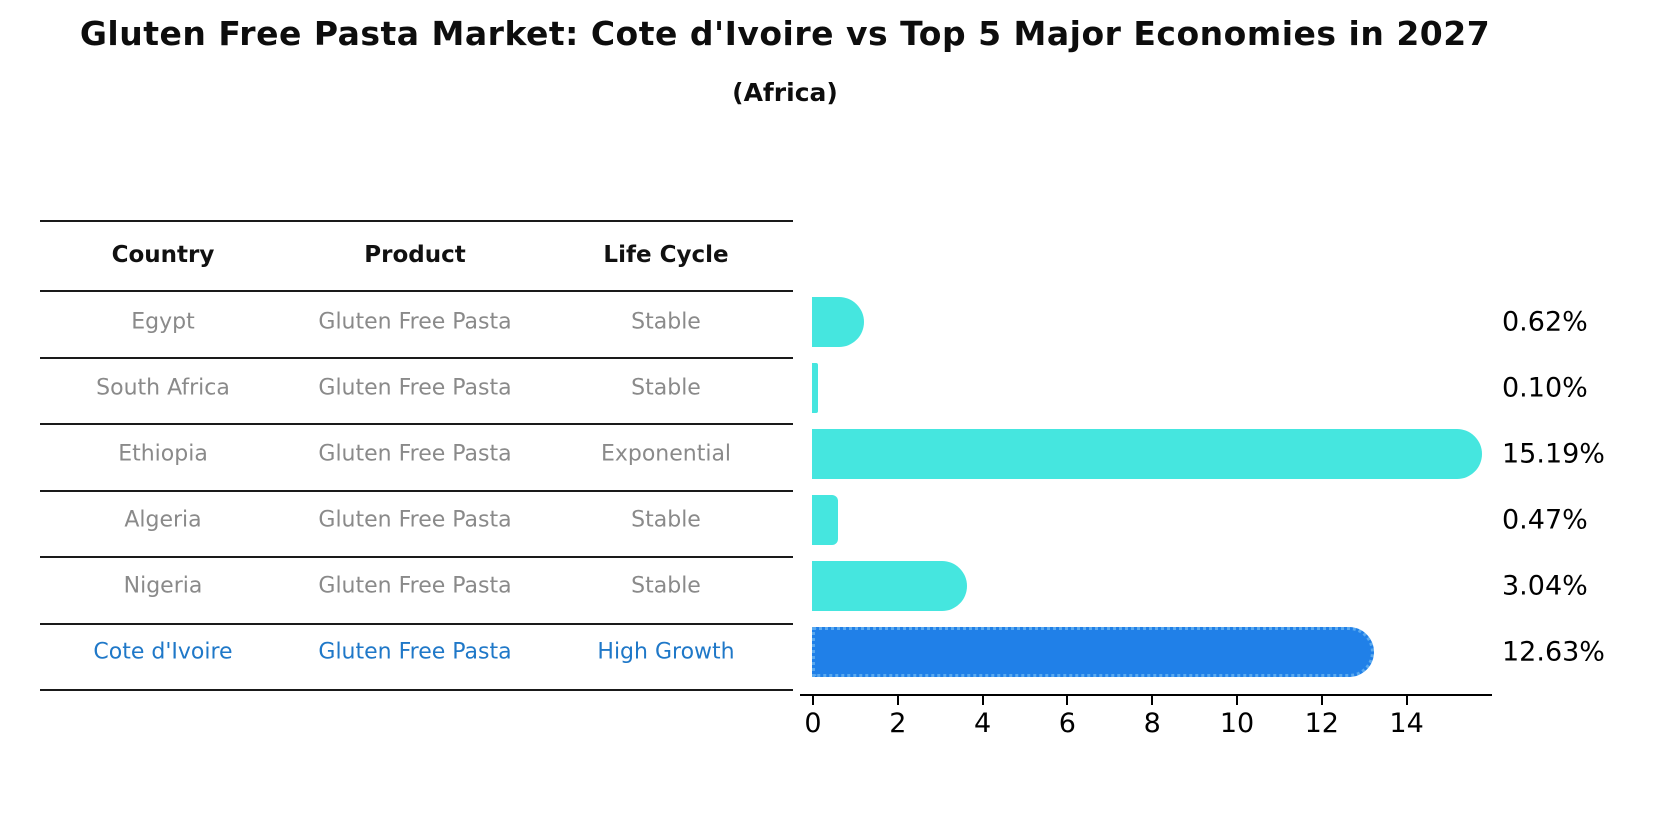 The height and width of the screenshot is (823, 1657). Describe the element at coordinates (666, 652) in the screenshot. I see `table-cell-life_cycle: High Growth` at that location.